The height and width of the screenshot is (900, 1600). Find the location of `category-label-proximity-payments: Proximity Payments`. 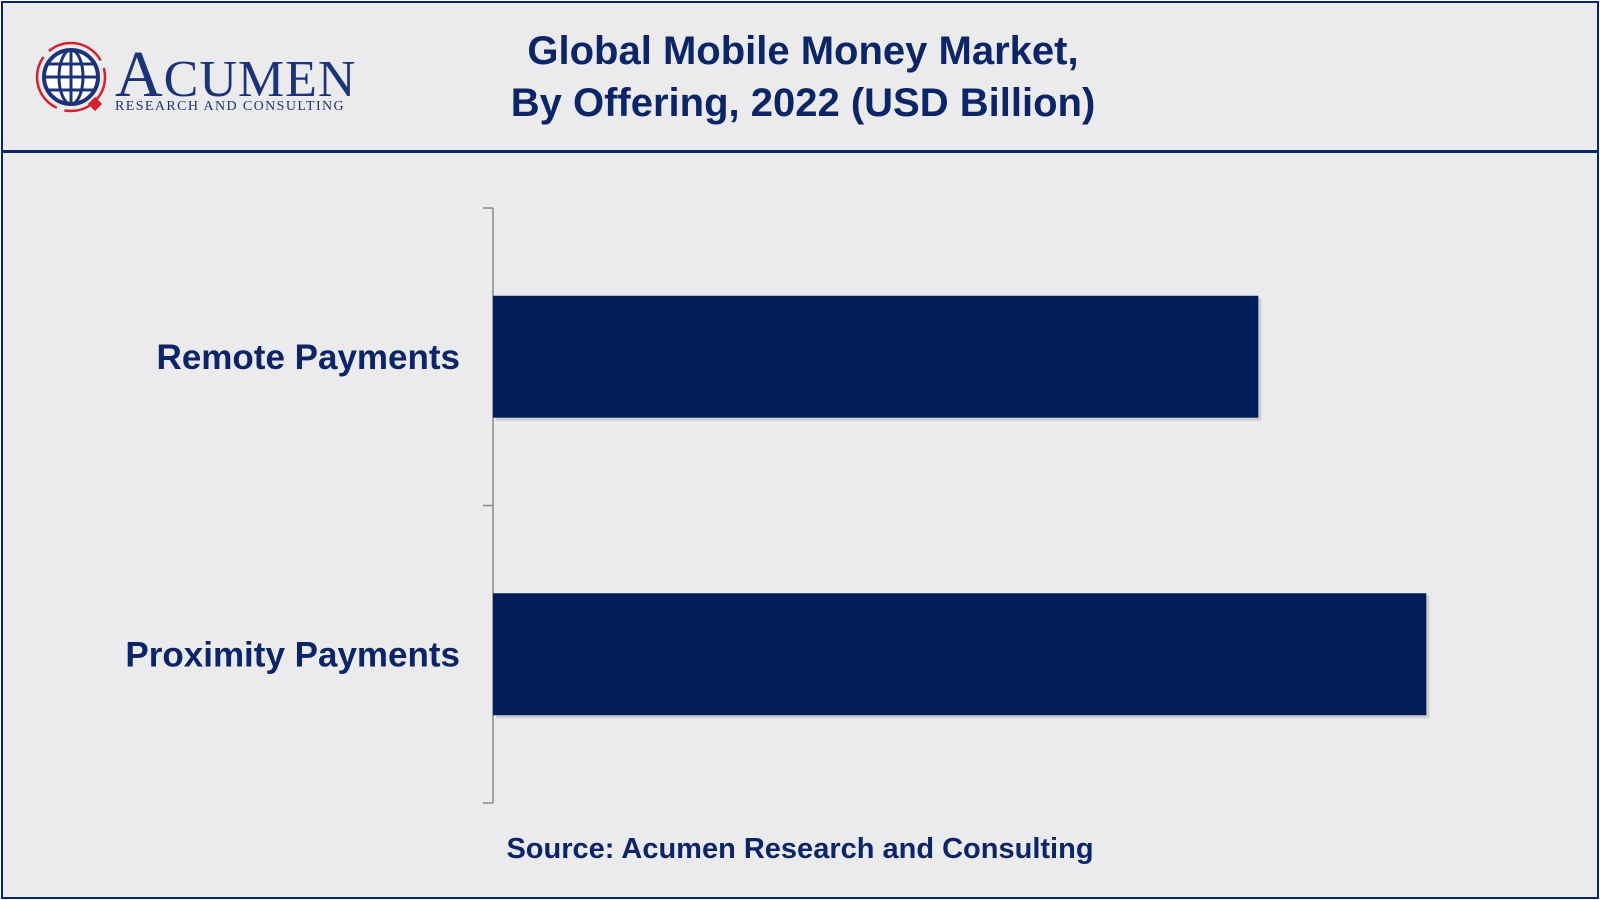

category-label-proximity-payments: Proximity Payments is located at coordinates (292, 654).